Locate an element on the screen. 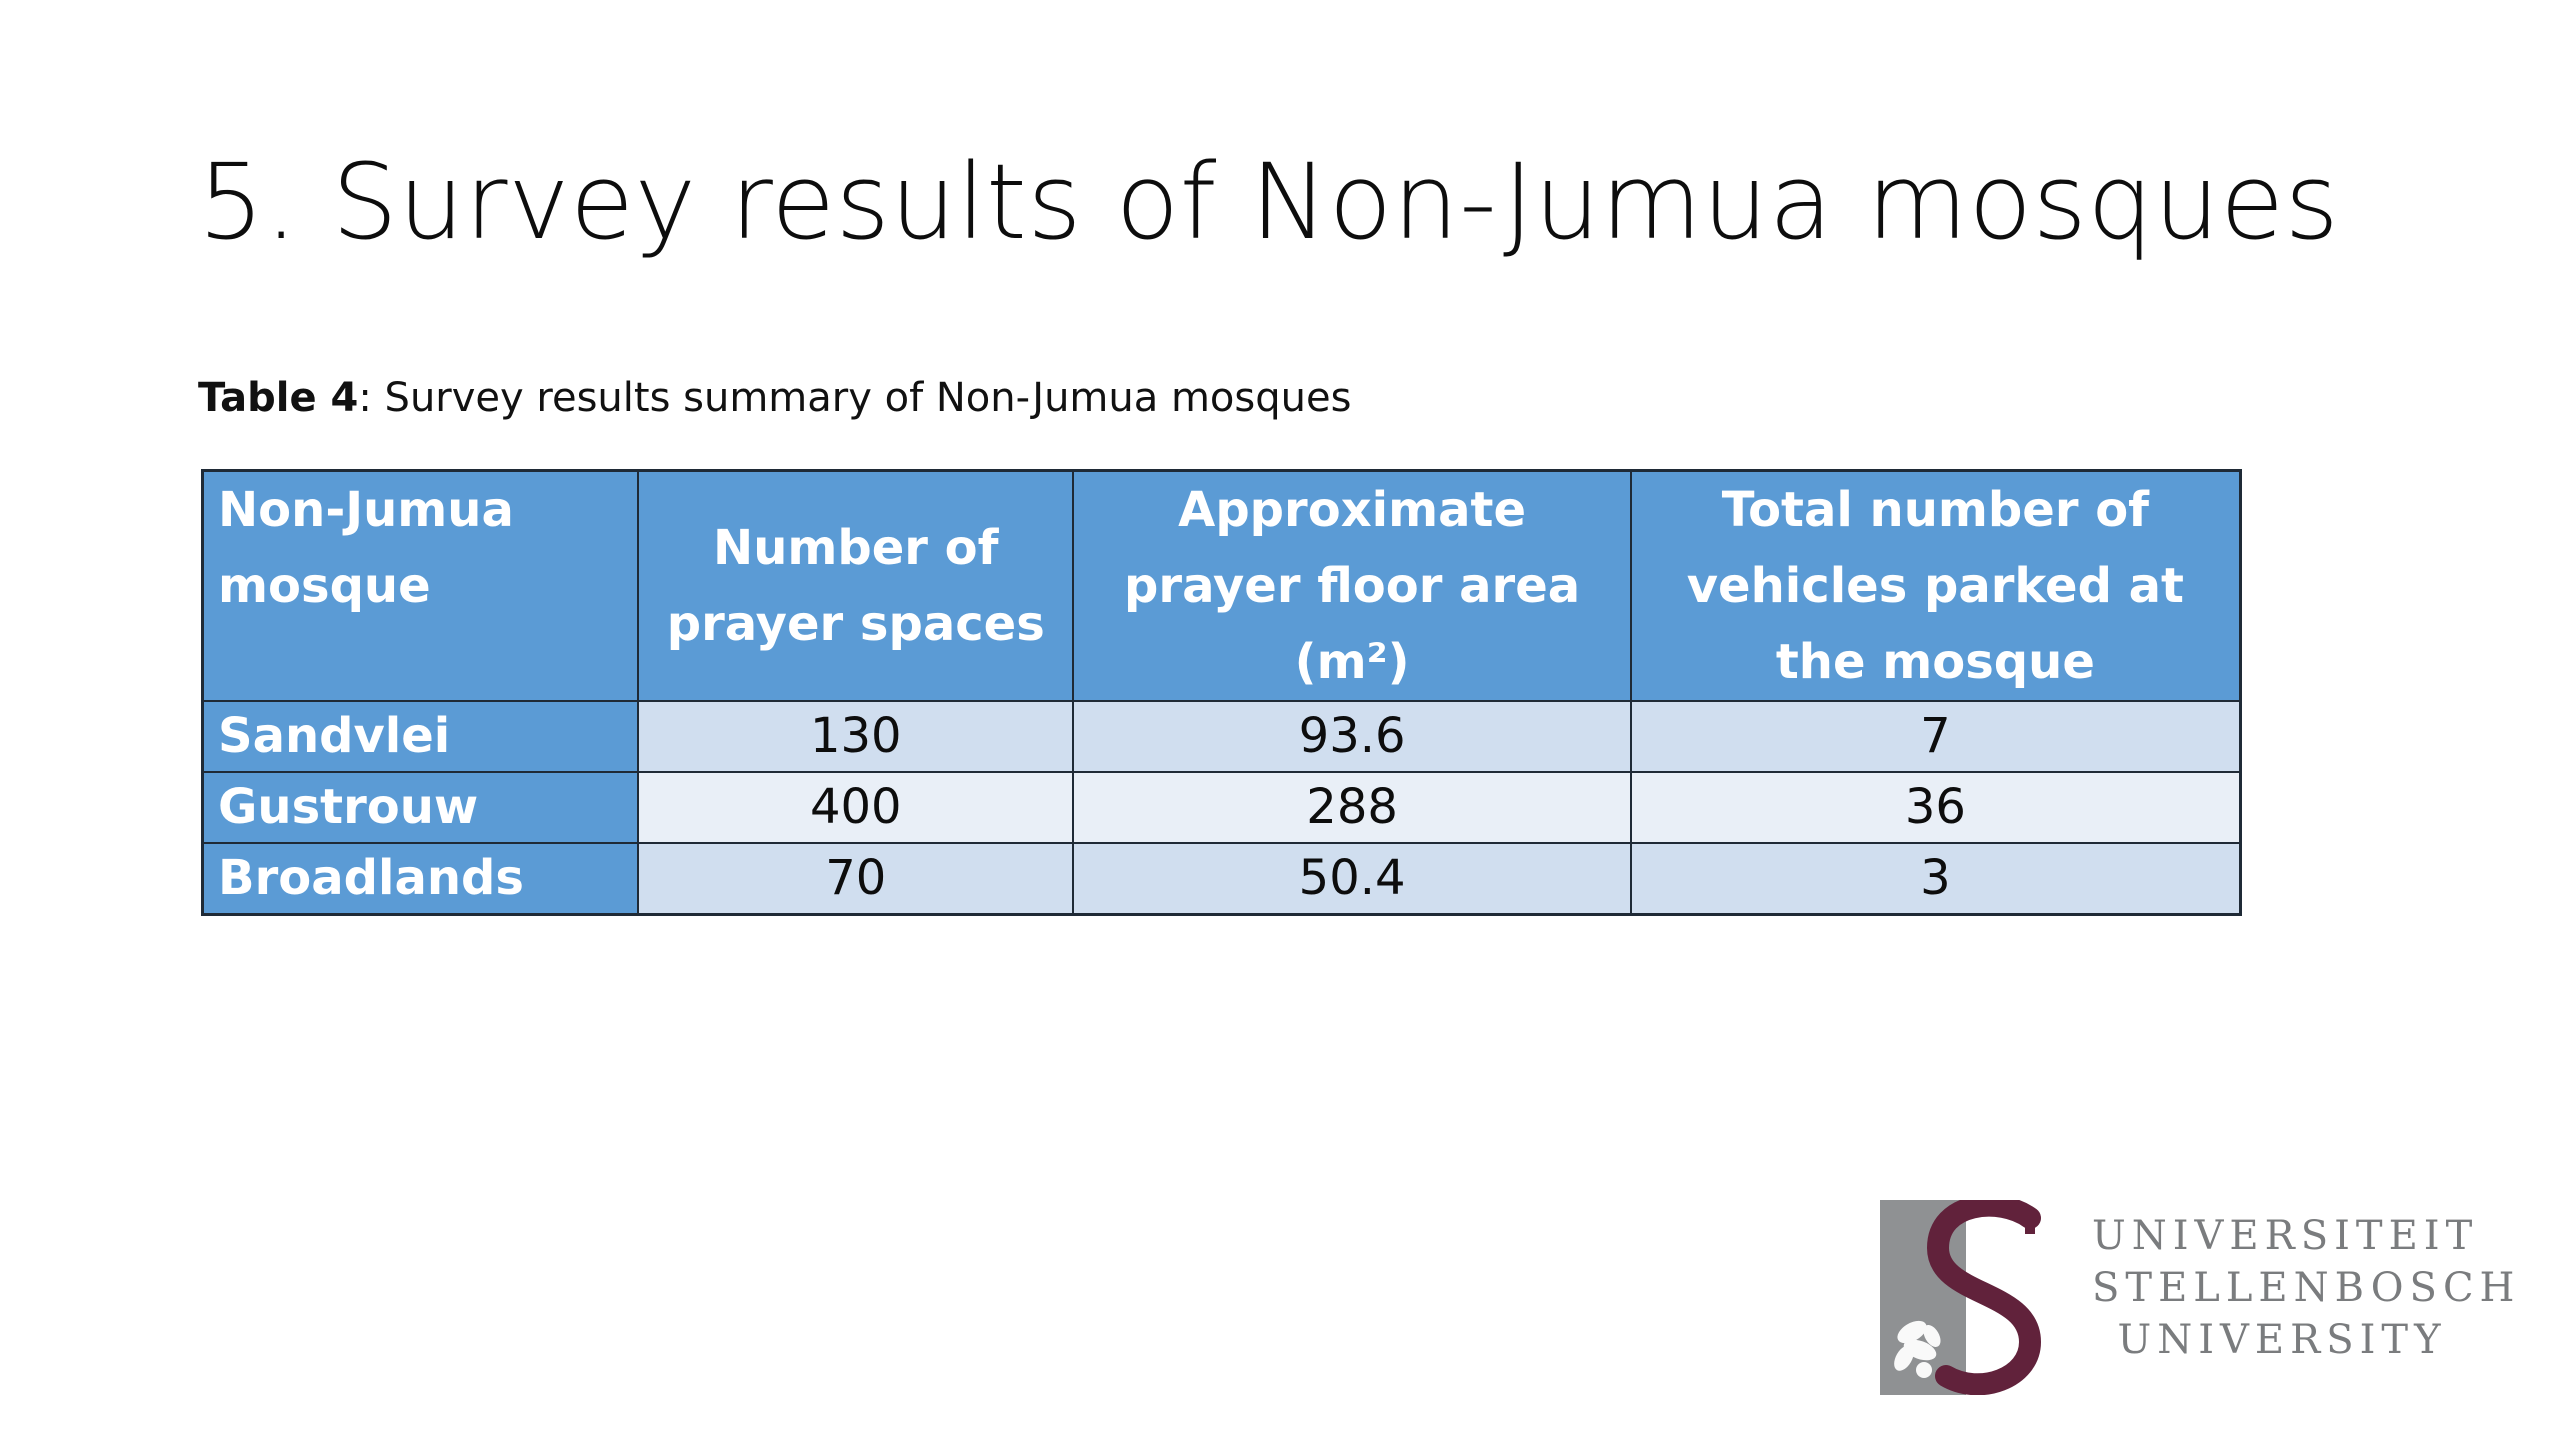  university-name-line-3: UNIVERSITY is located at coordinates (2282, 1340).